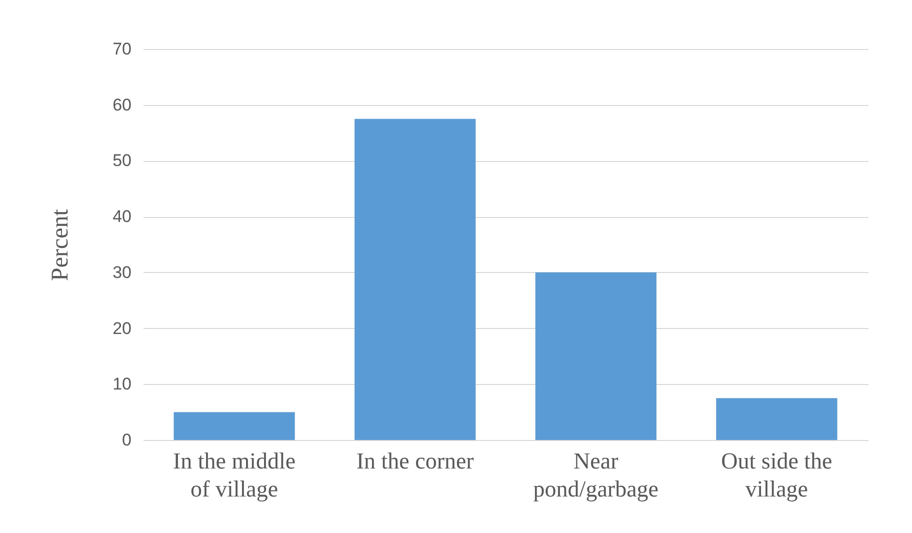 Image resolution: width=912 pixels, height=533 pixels. I want to click on y-tick-label: 50, so click(122, 160).